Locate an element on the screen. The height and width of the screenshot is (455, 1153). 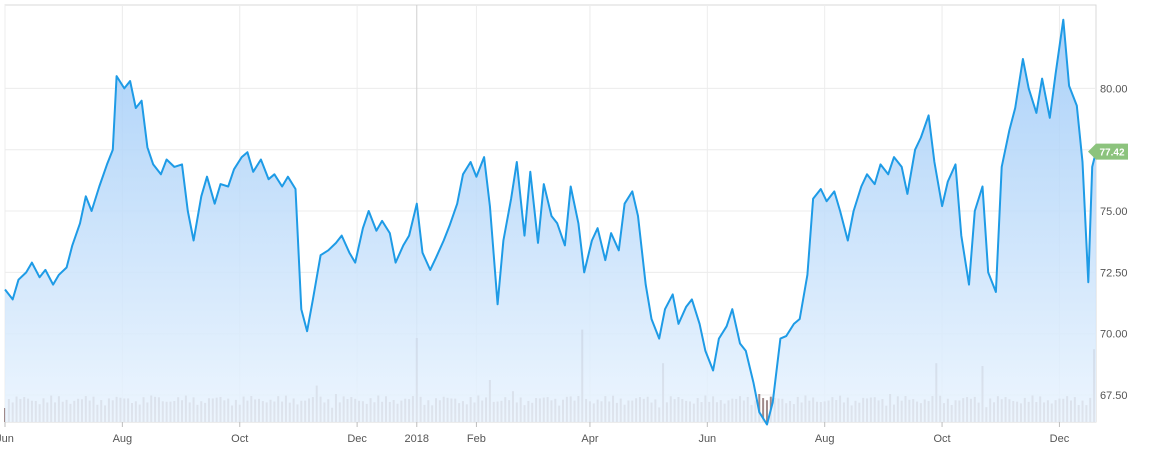
x-tick-label: 2018 is located at coordinates (417, 439).